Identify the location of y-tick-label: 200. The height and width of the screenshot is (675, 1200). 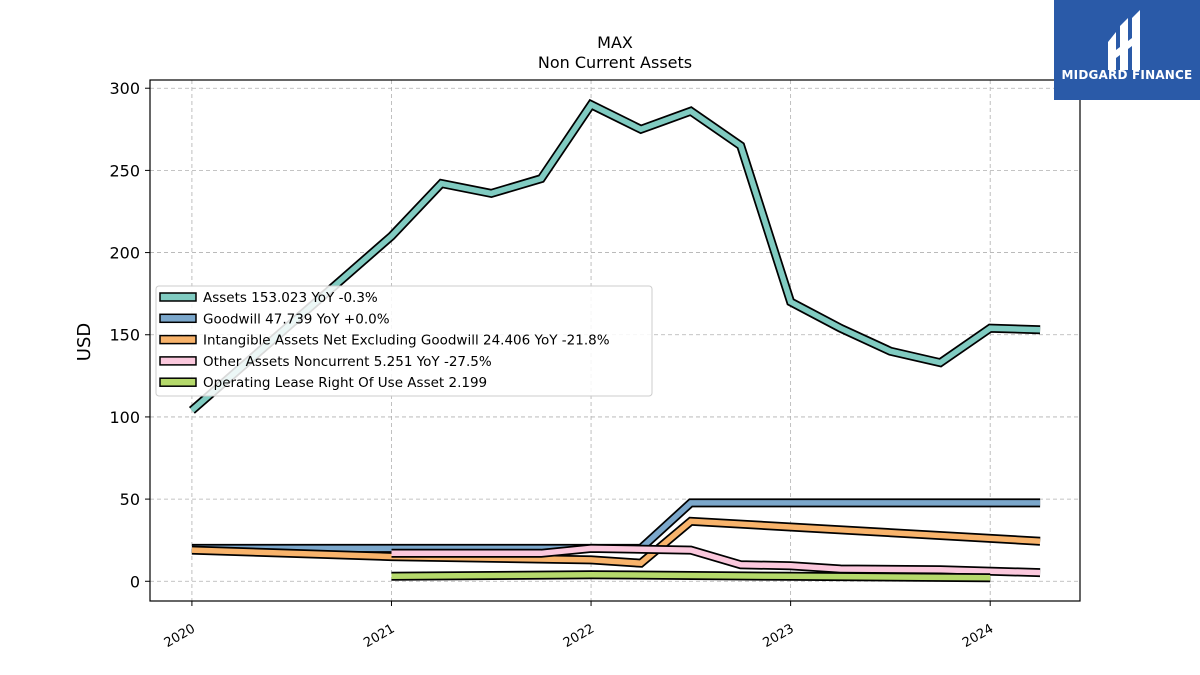
(124, 253).